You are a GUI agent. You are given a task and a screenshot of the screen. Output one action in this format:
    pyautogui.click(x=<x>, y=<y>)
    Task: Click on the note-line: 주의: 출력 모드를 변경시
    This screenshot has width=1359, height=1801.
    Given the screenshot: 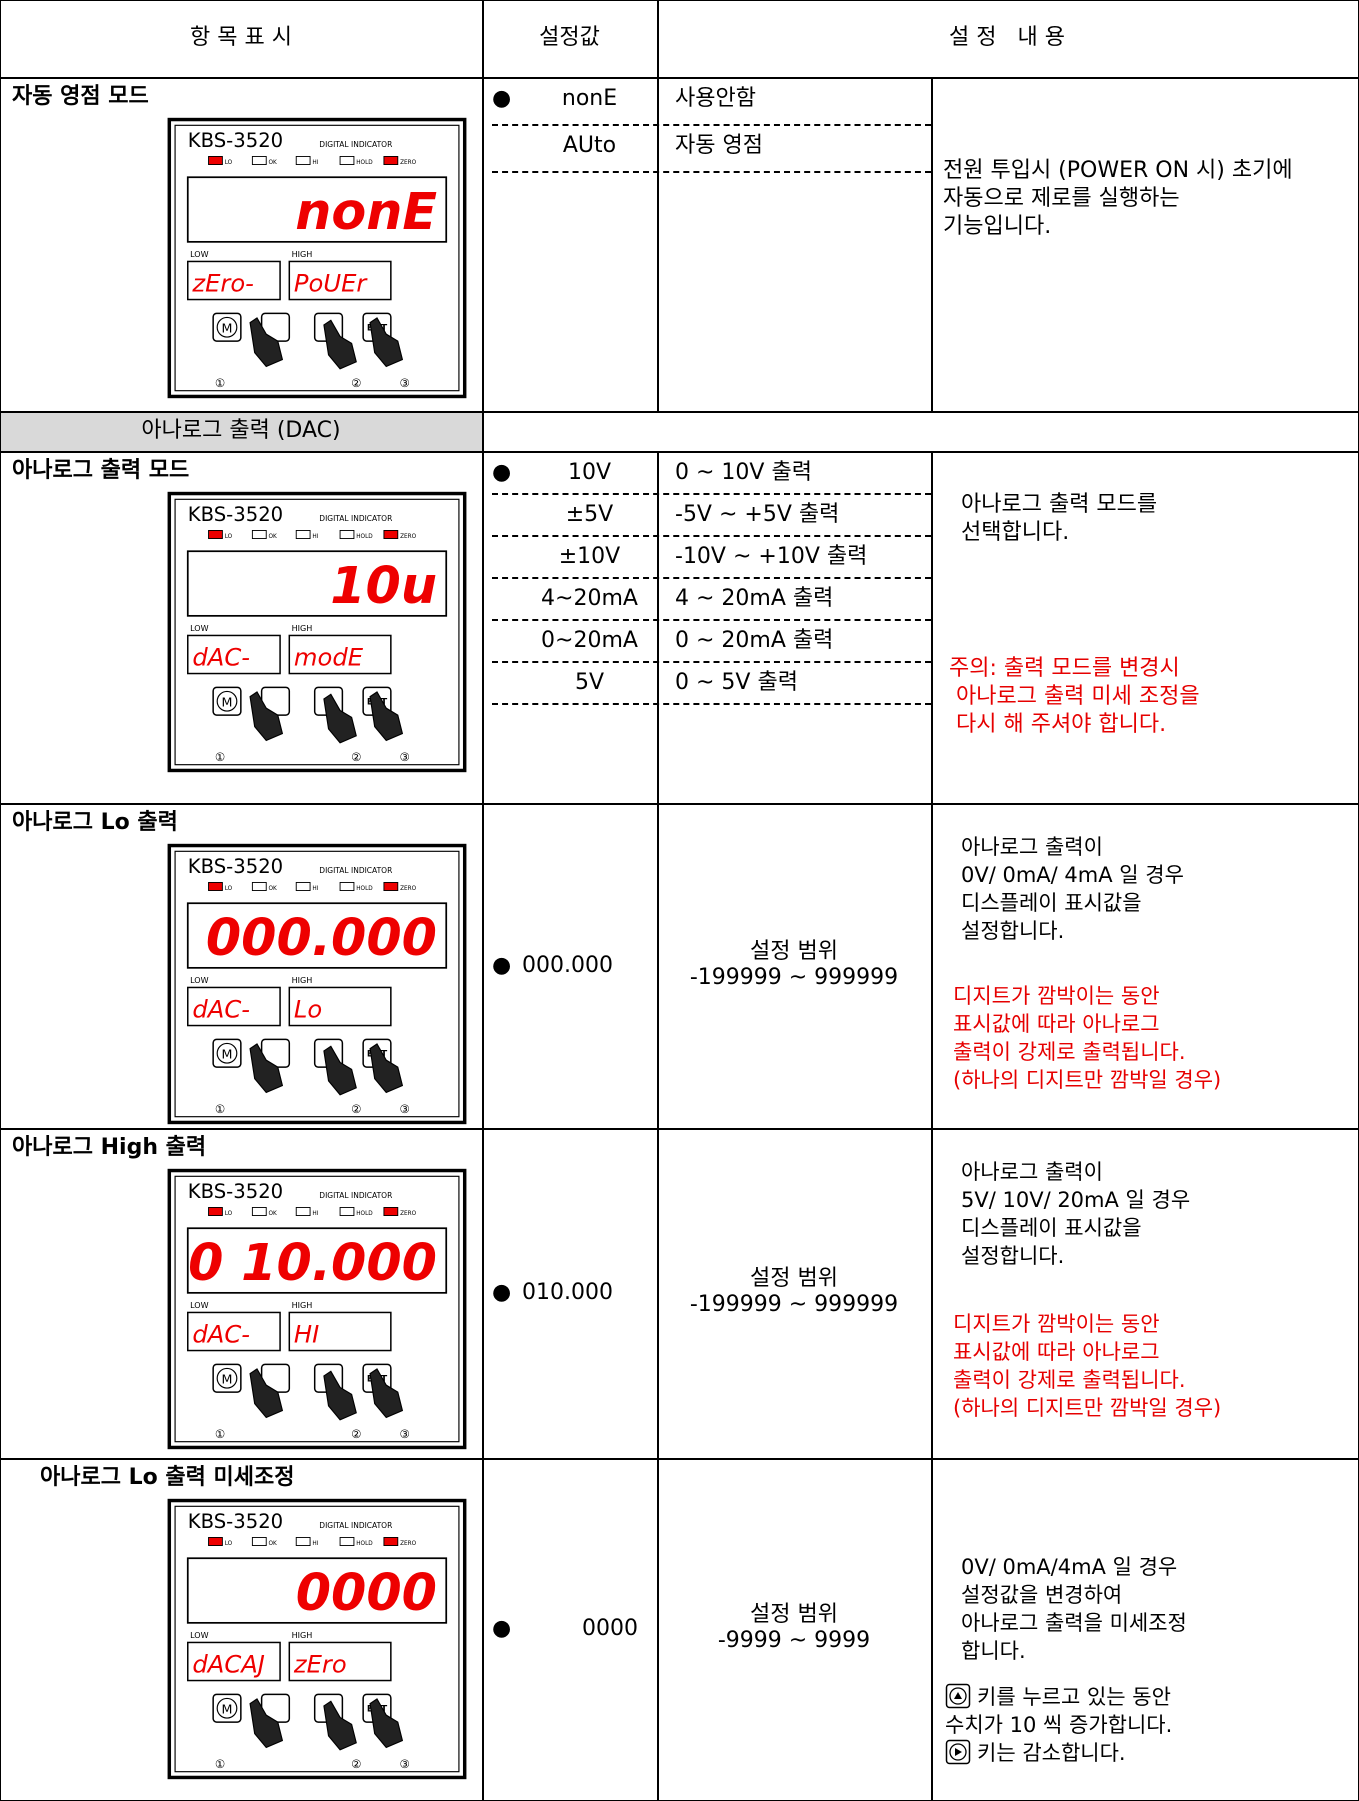 What is the action you would take?
    pyautogui.click(x=1064, y=669)
    